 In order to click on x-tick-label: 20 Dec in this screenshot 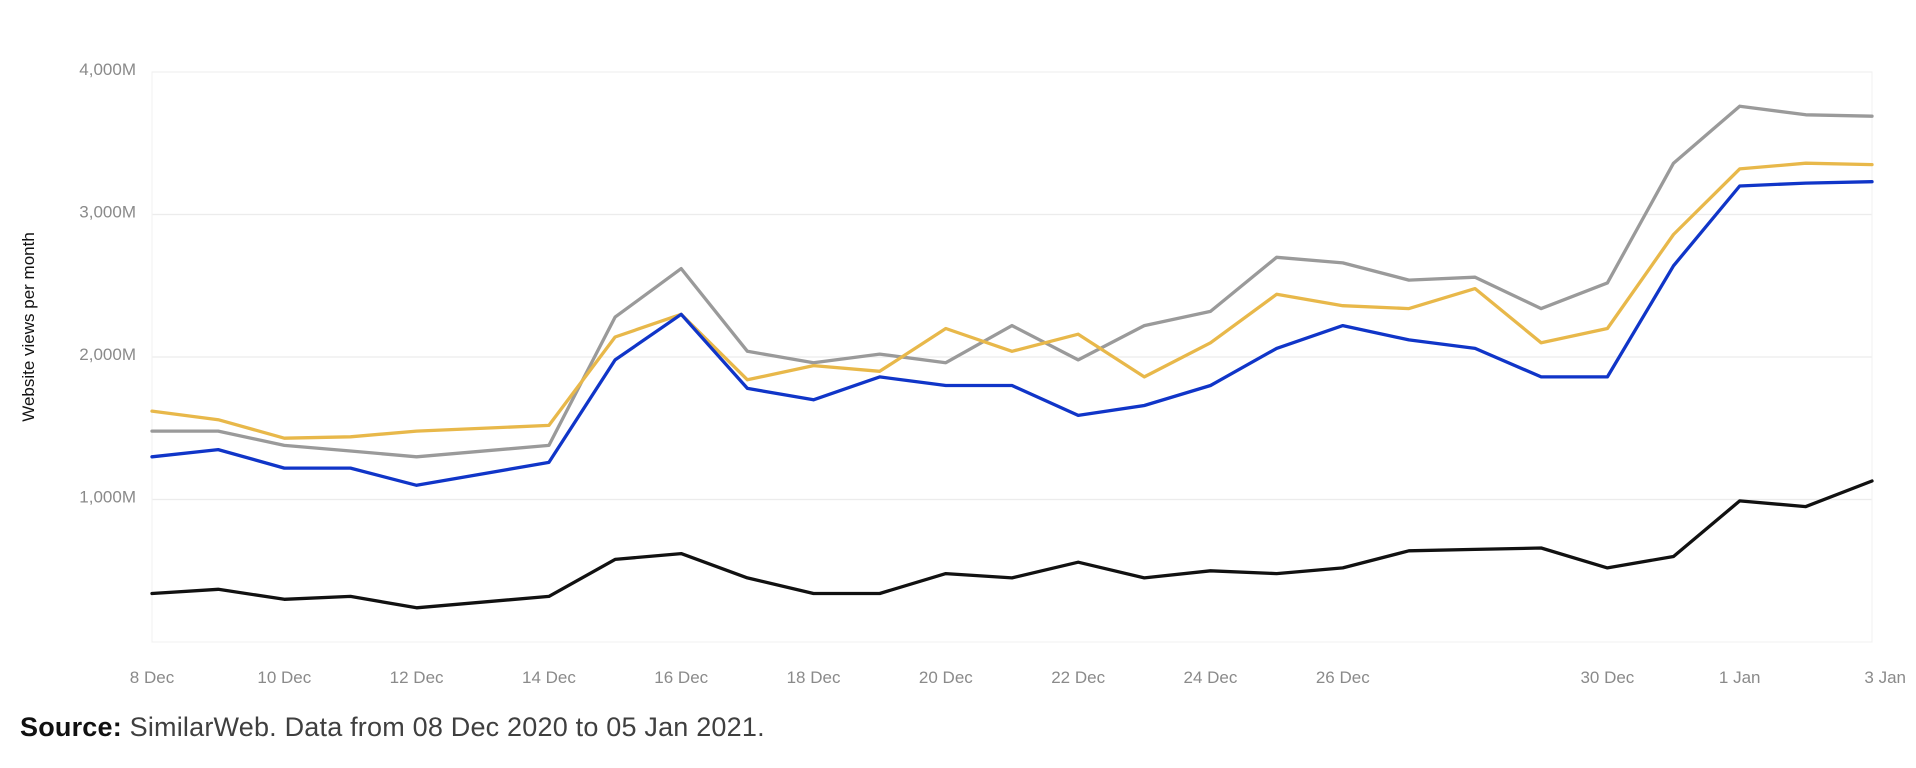, I will do `click(946, 677)`.